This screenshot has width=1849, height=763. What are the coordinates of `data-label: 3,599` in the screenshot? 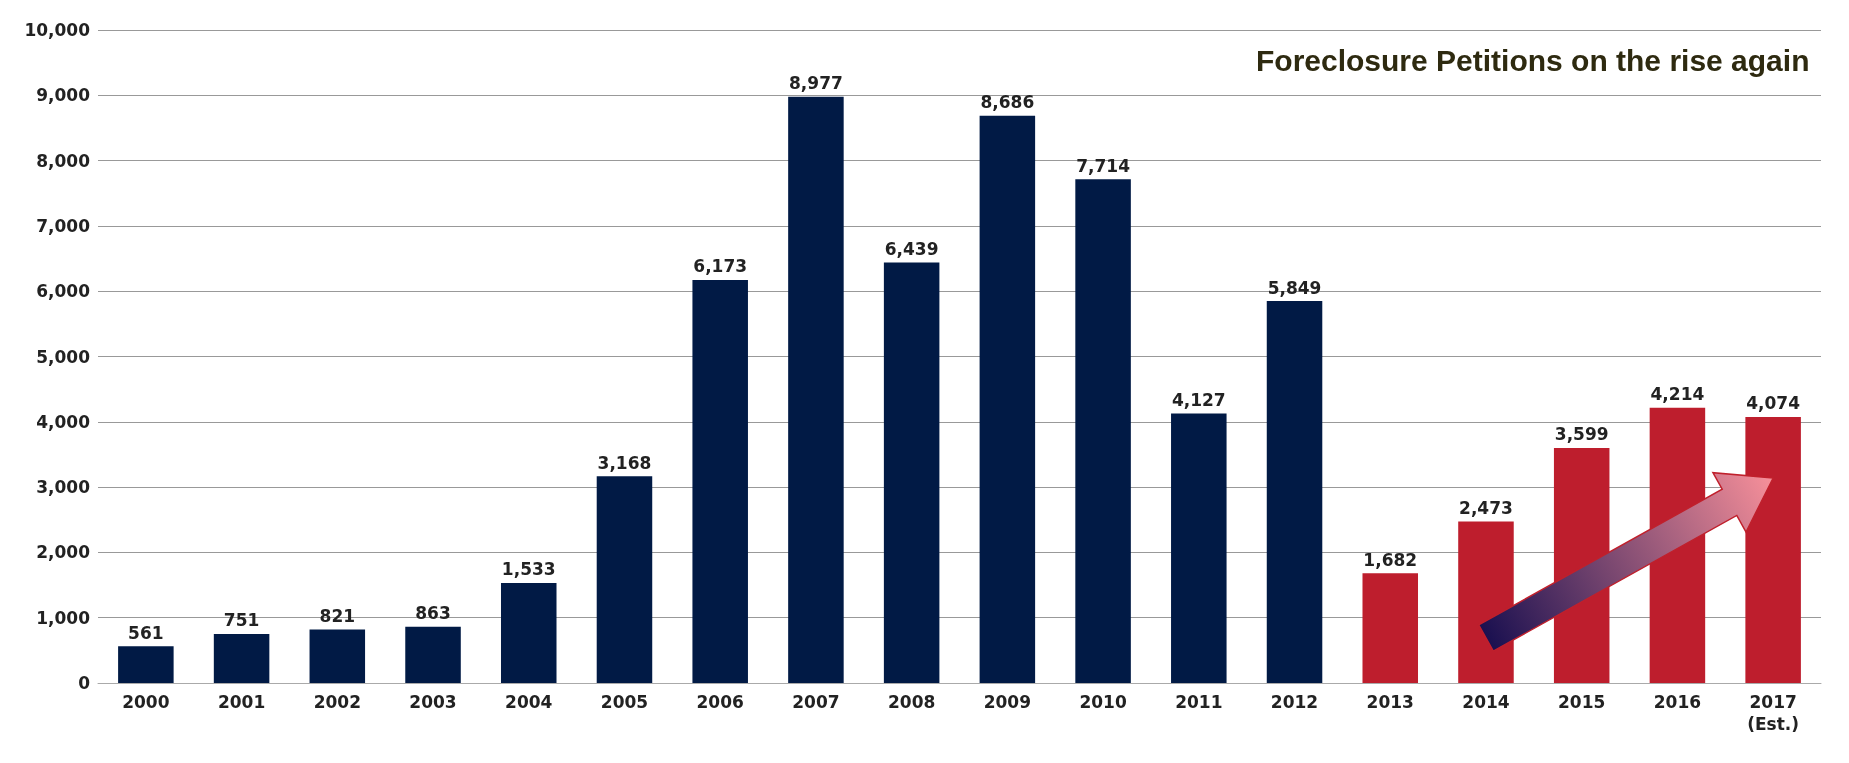 It's located at (1581, 434).